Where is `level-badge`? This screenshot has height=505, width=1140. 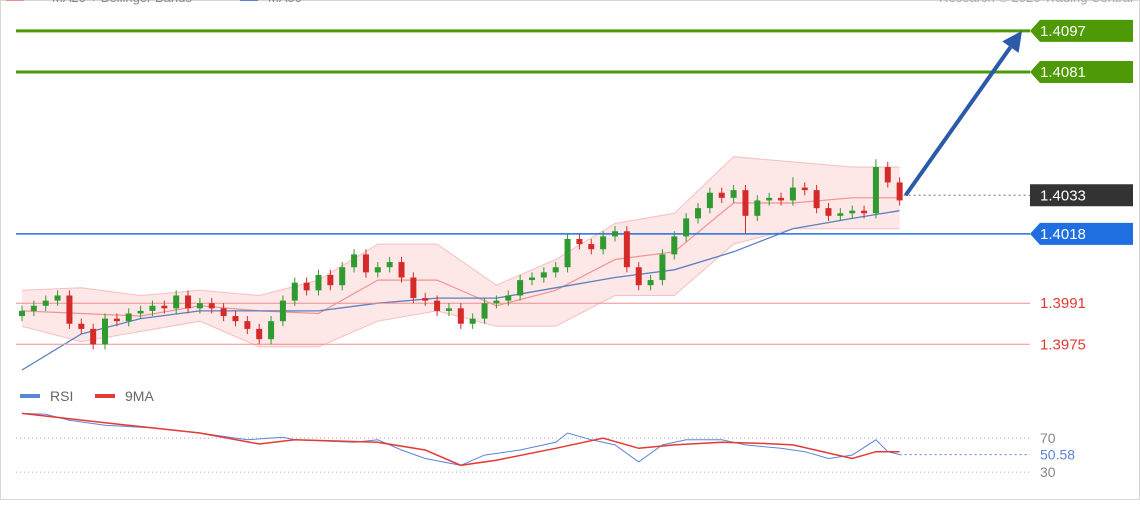 level-badge is located at coordinates (1081, 195).